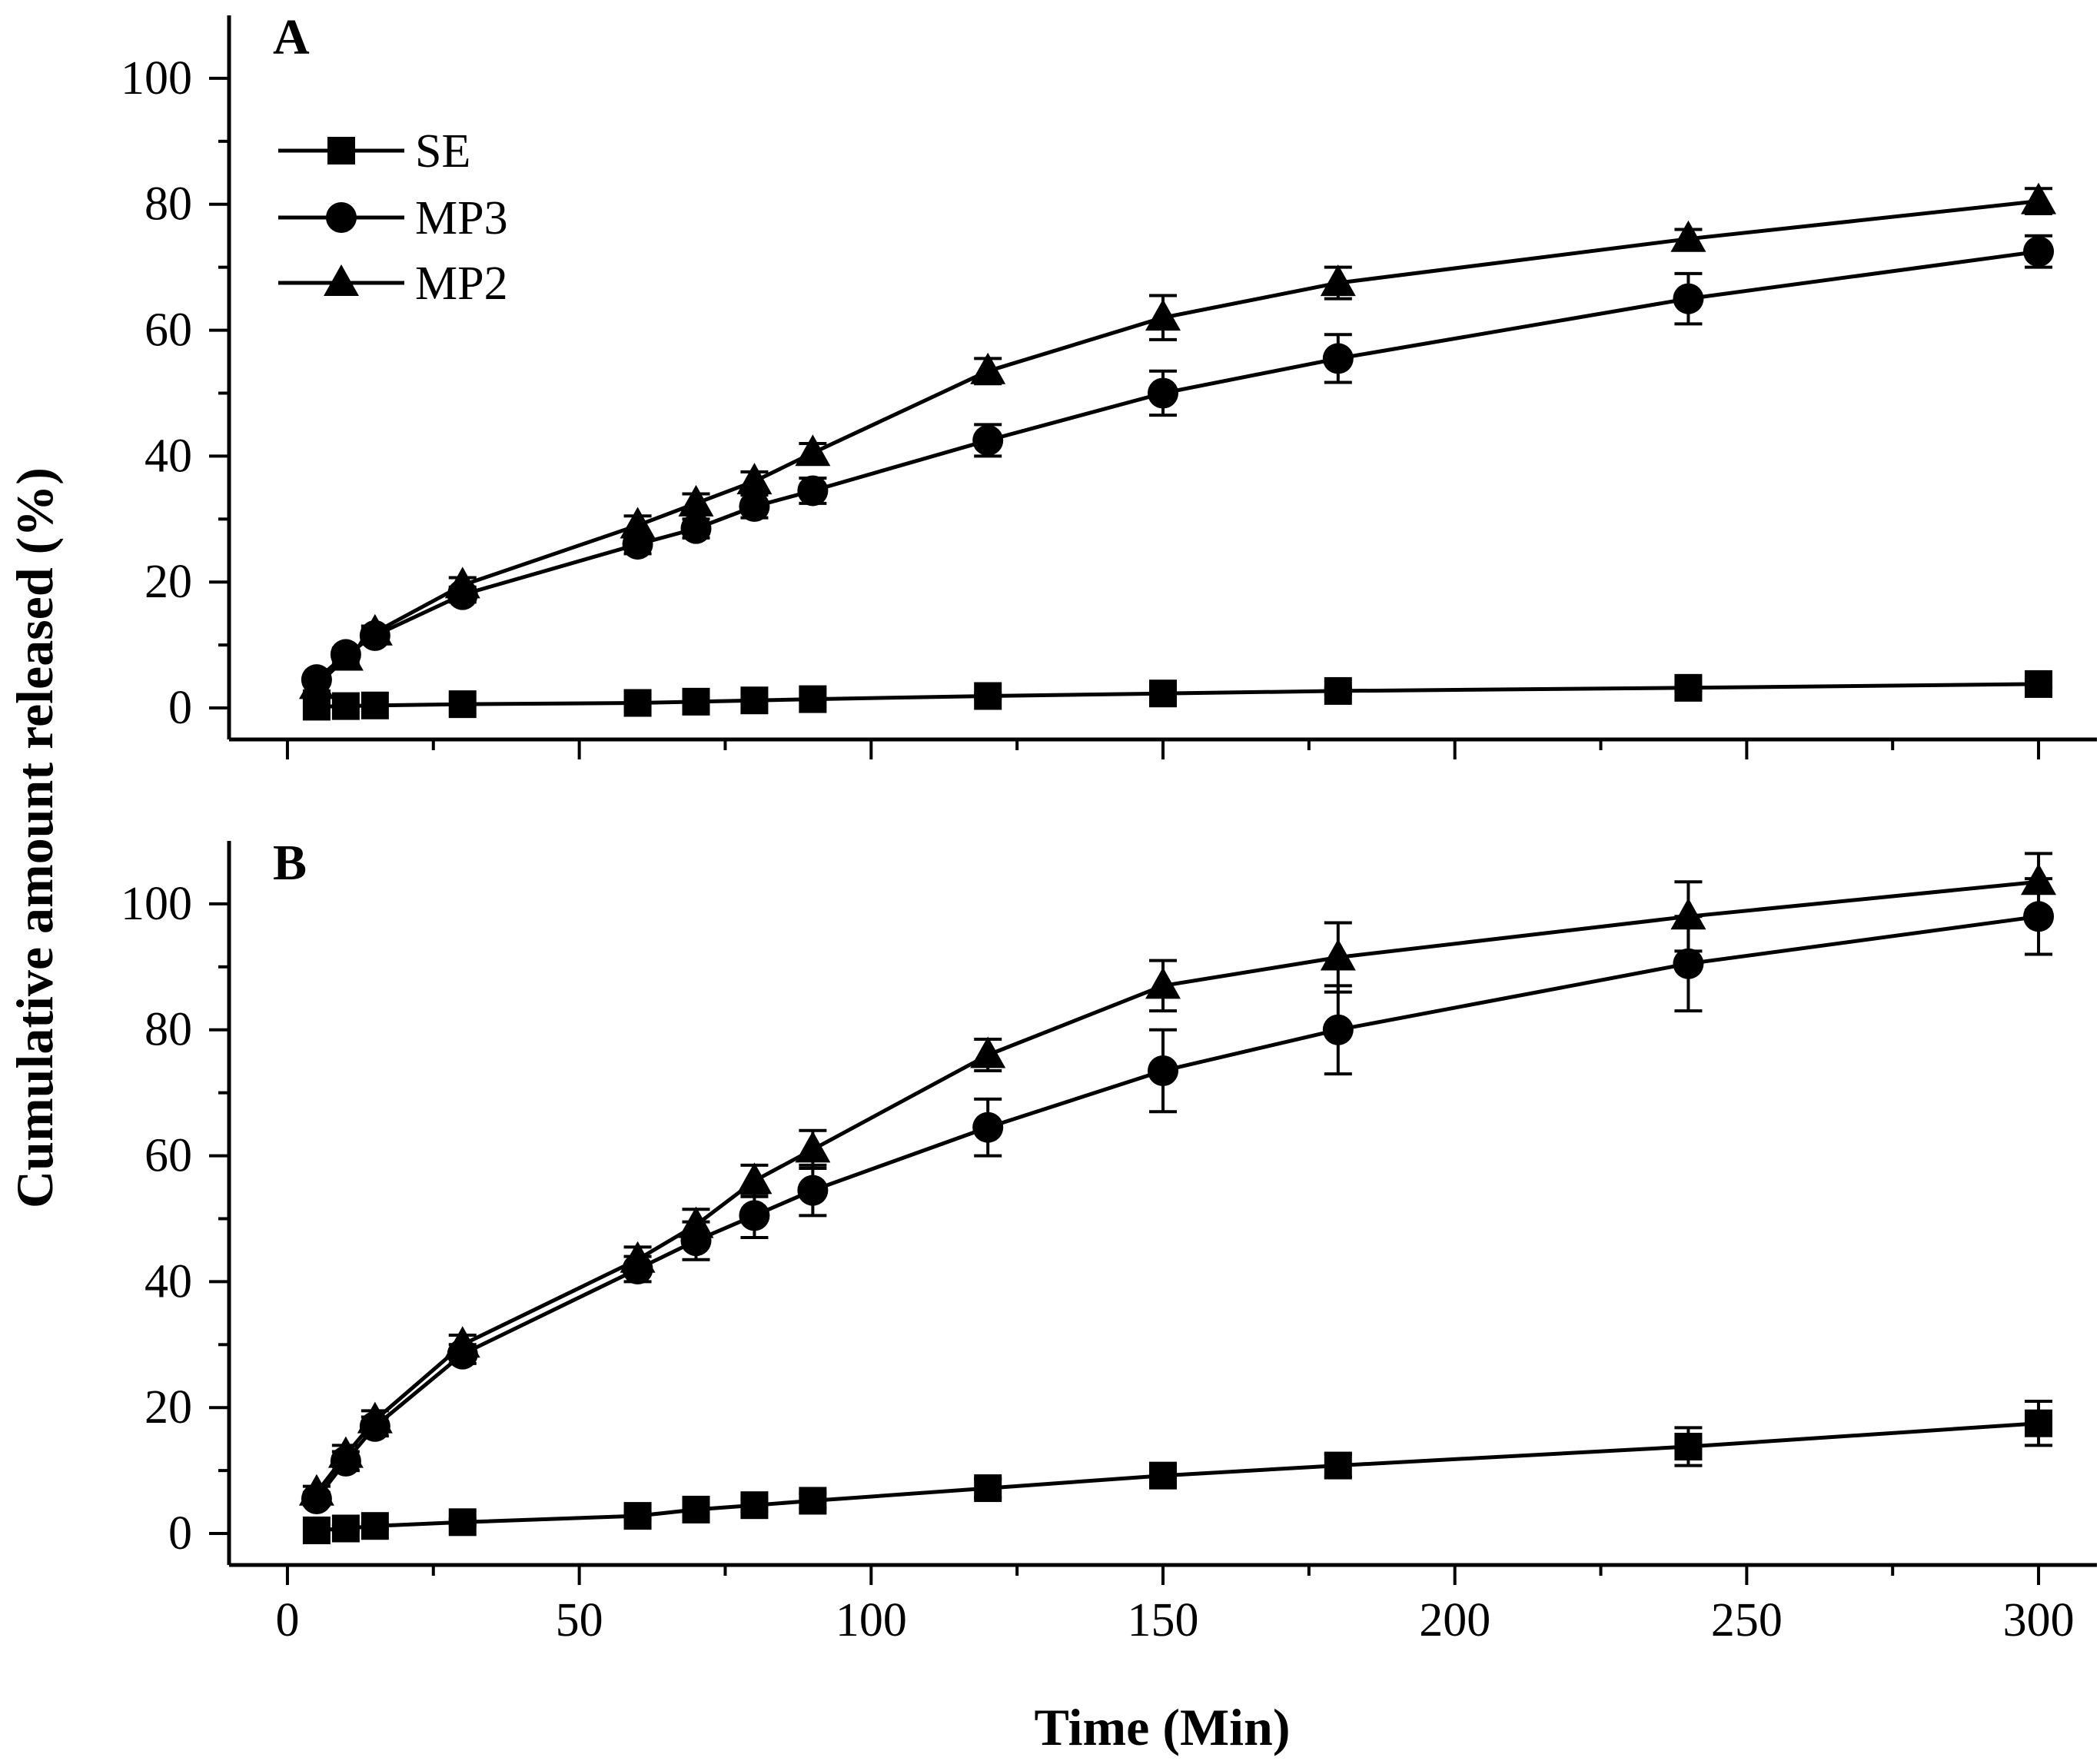 This screenshot has height=1761, width=2100. What do you see at coordinates (579, 1620) in the screenshot?
I see `x-tick-label: 50` at bounding box center [579, 1620].